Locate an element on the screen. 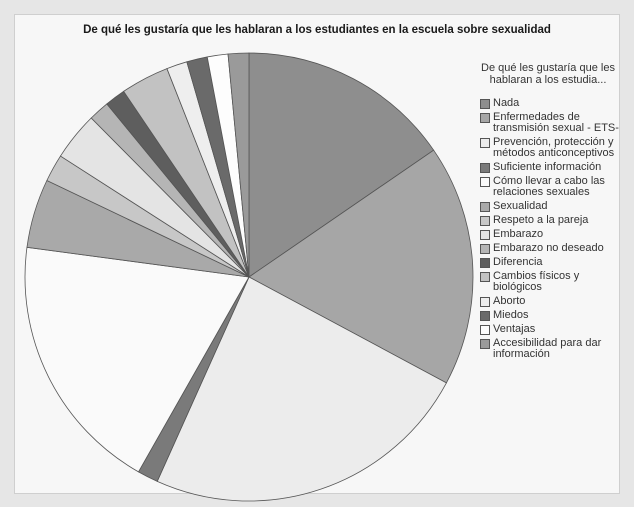  legend-label: Suficiente información is located at coordinates (547, 167).